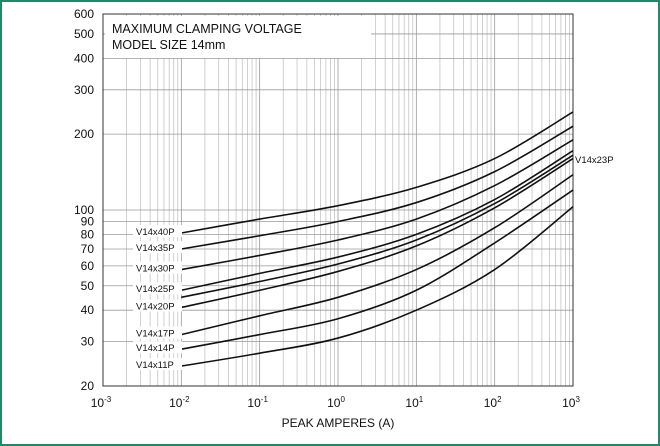  Describe the element at coordinates (84, 134) in the screenshot. I see `y-tick-label: 200` at that location.